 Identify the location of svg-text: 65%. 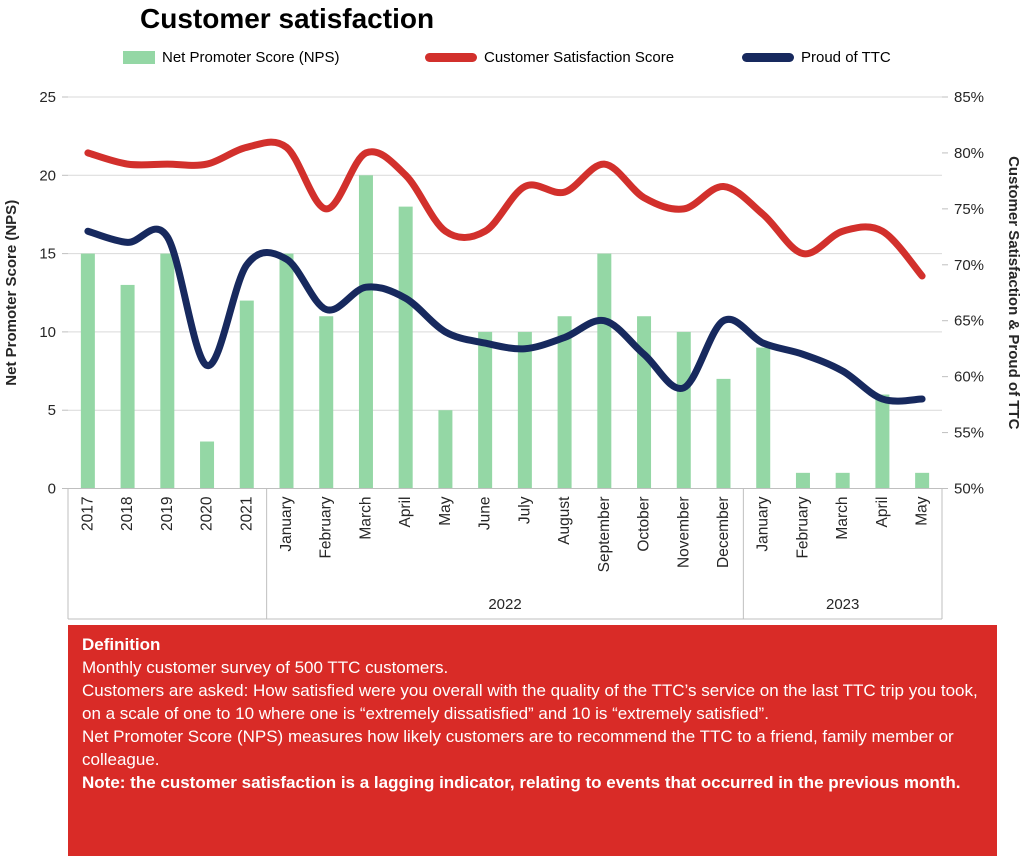
(969, 321).